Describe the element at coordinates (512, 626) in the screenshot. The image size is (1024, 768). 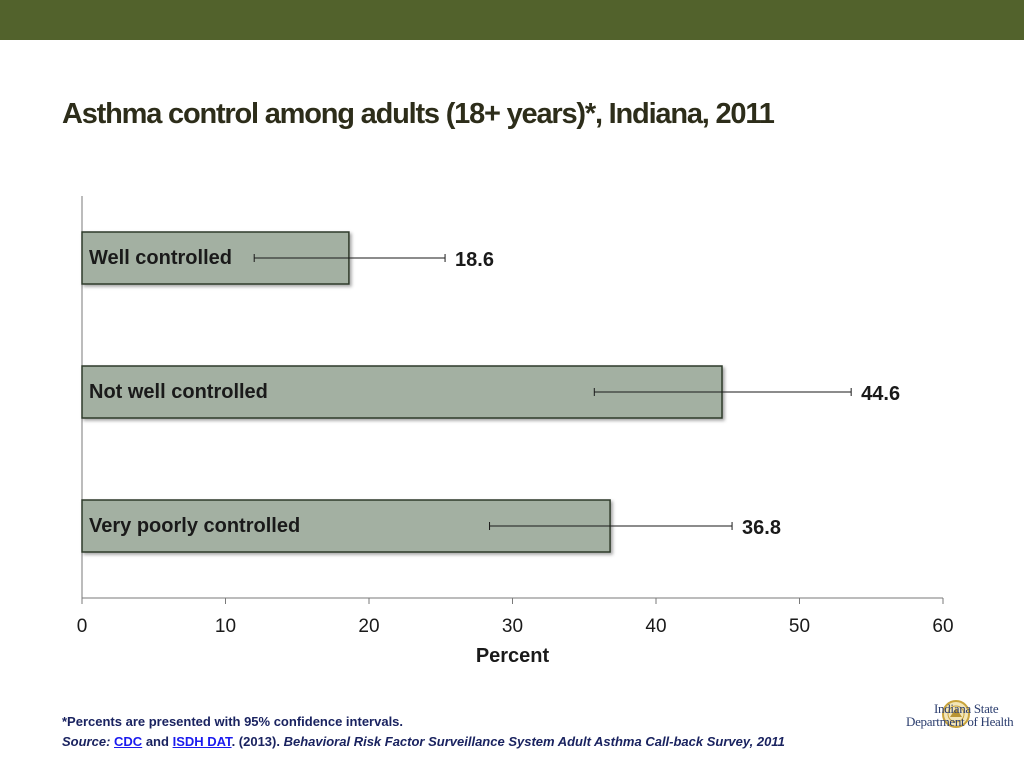
I see `x-tick-label: 30` at that location.